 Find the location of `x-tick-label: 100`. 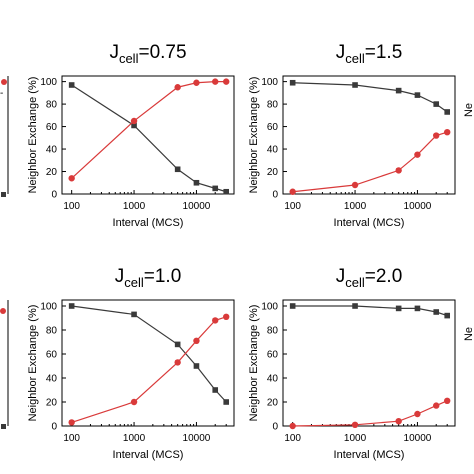

x-tick-label: 100 is located at coordinates (292, 438).